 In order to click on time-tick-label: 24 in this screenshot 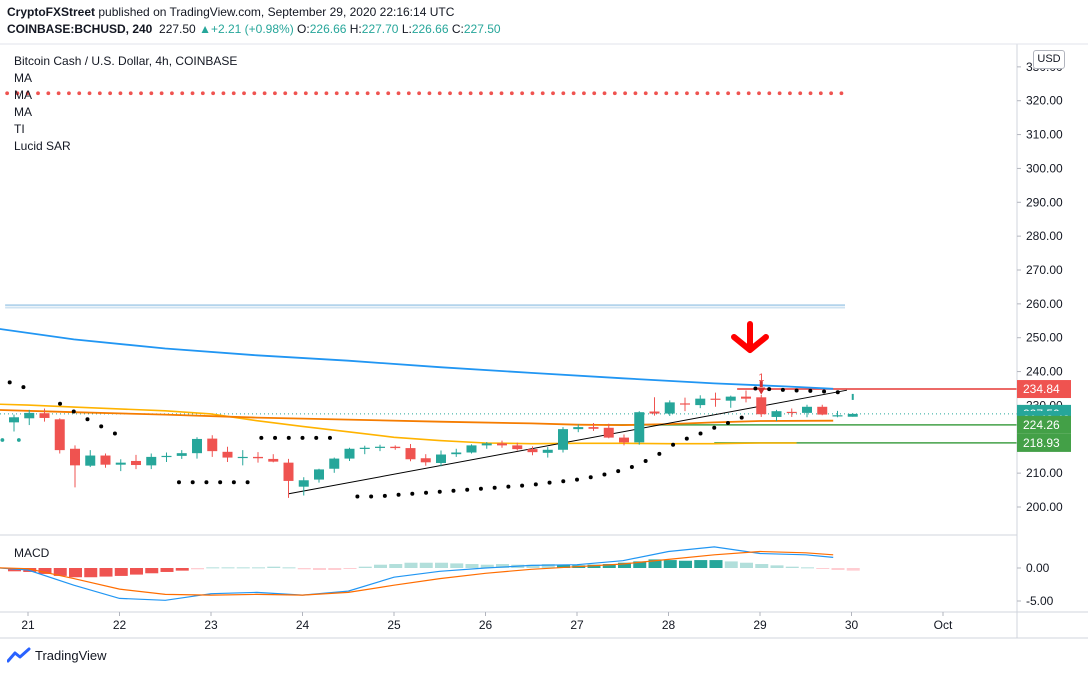, I will do `click(303, 625)`.